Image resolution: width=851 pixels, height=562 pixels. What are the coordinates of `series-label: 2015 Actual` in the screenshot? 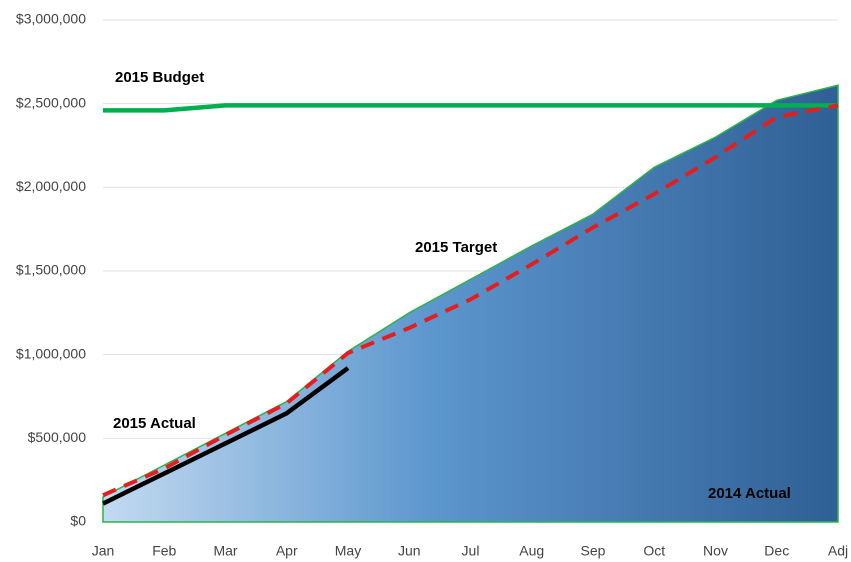 It's located at (154, 423).